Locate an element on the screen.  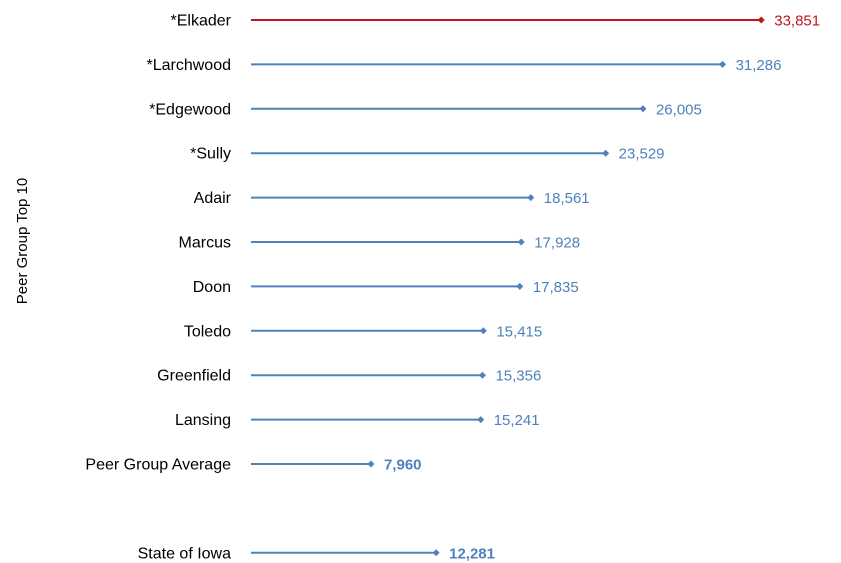
value-label: 26,005 is located at coordinates (679, 109).